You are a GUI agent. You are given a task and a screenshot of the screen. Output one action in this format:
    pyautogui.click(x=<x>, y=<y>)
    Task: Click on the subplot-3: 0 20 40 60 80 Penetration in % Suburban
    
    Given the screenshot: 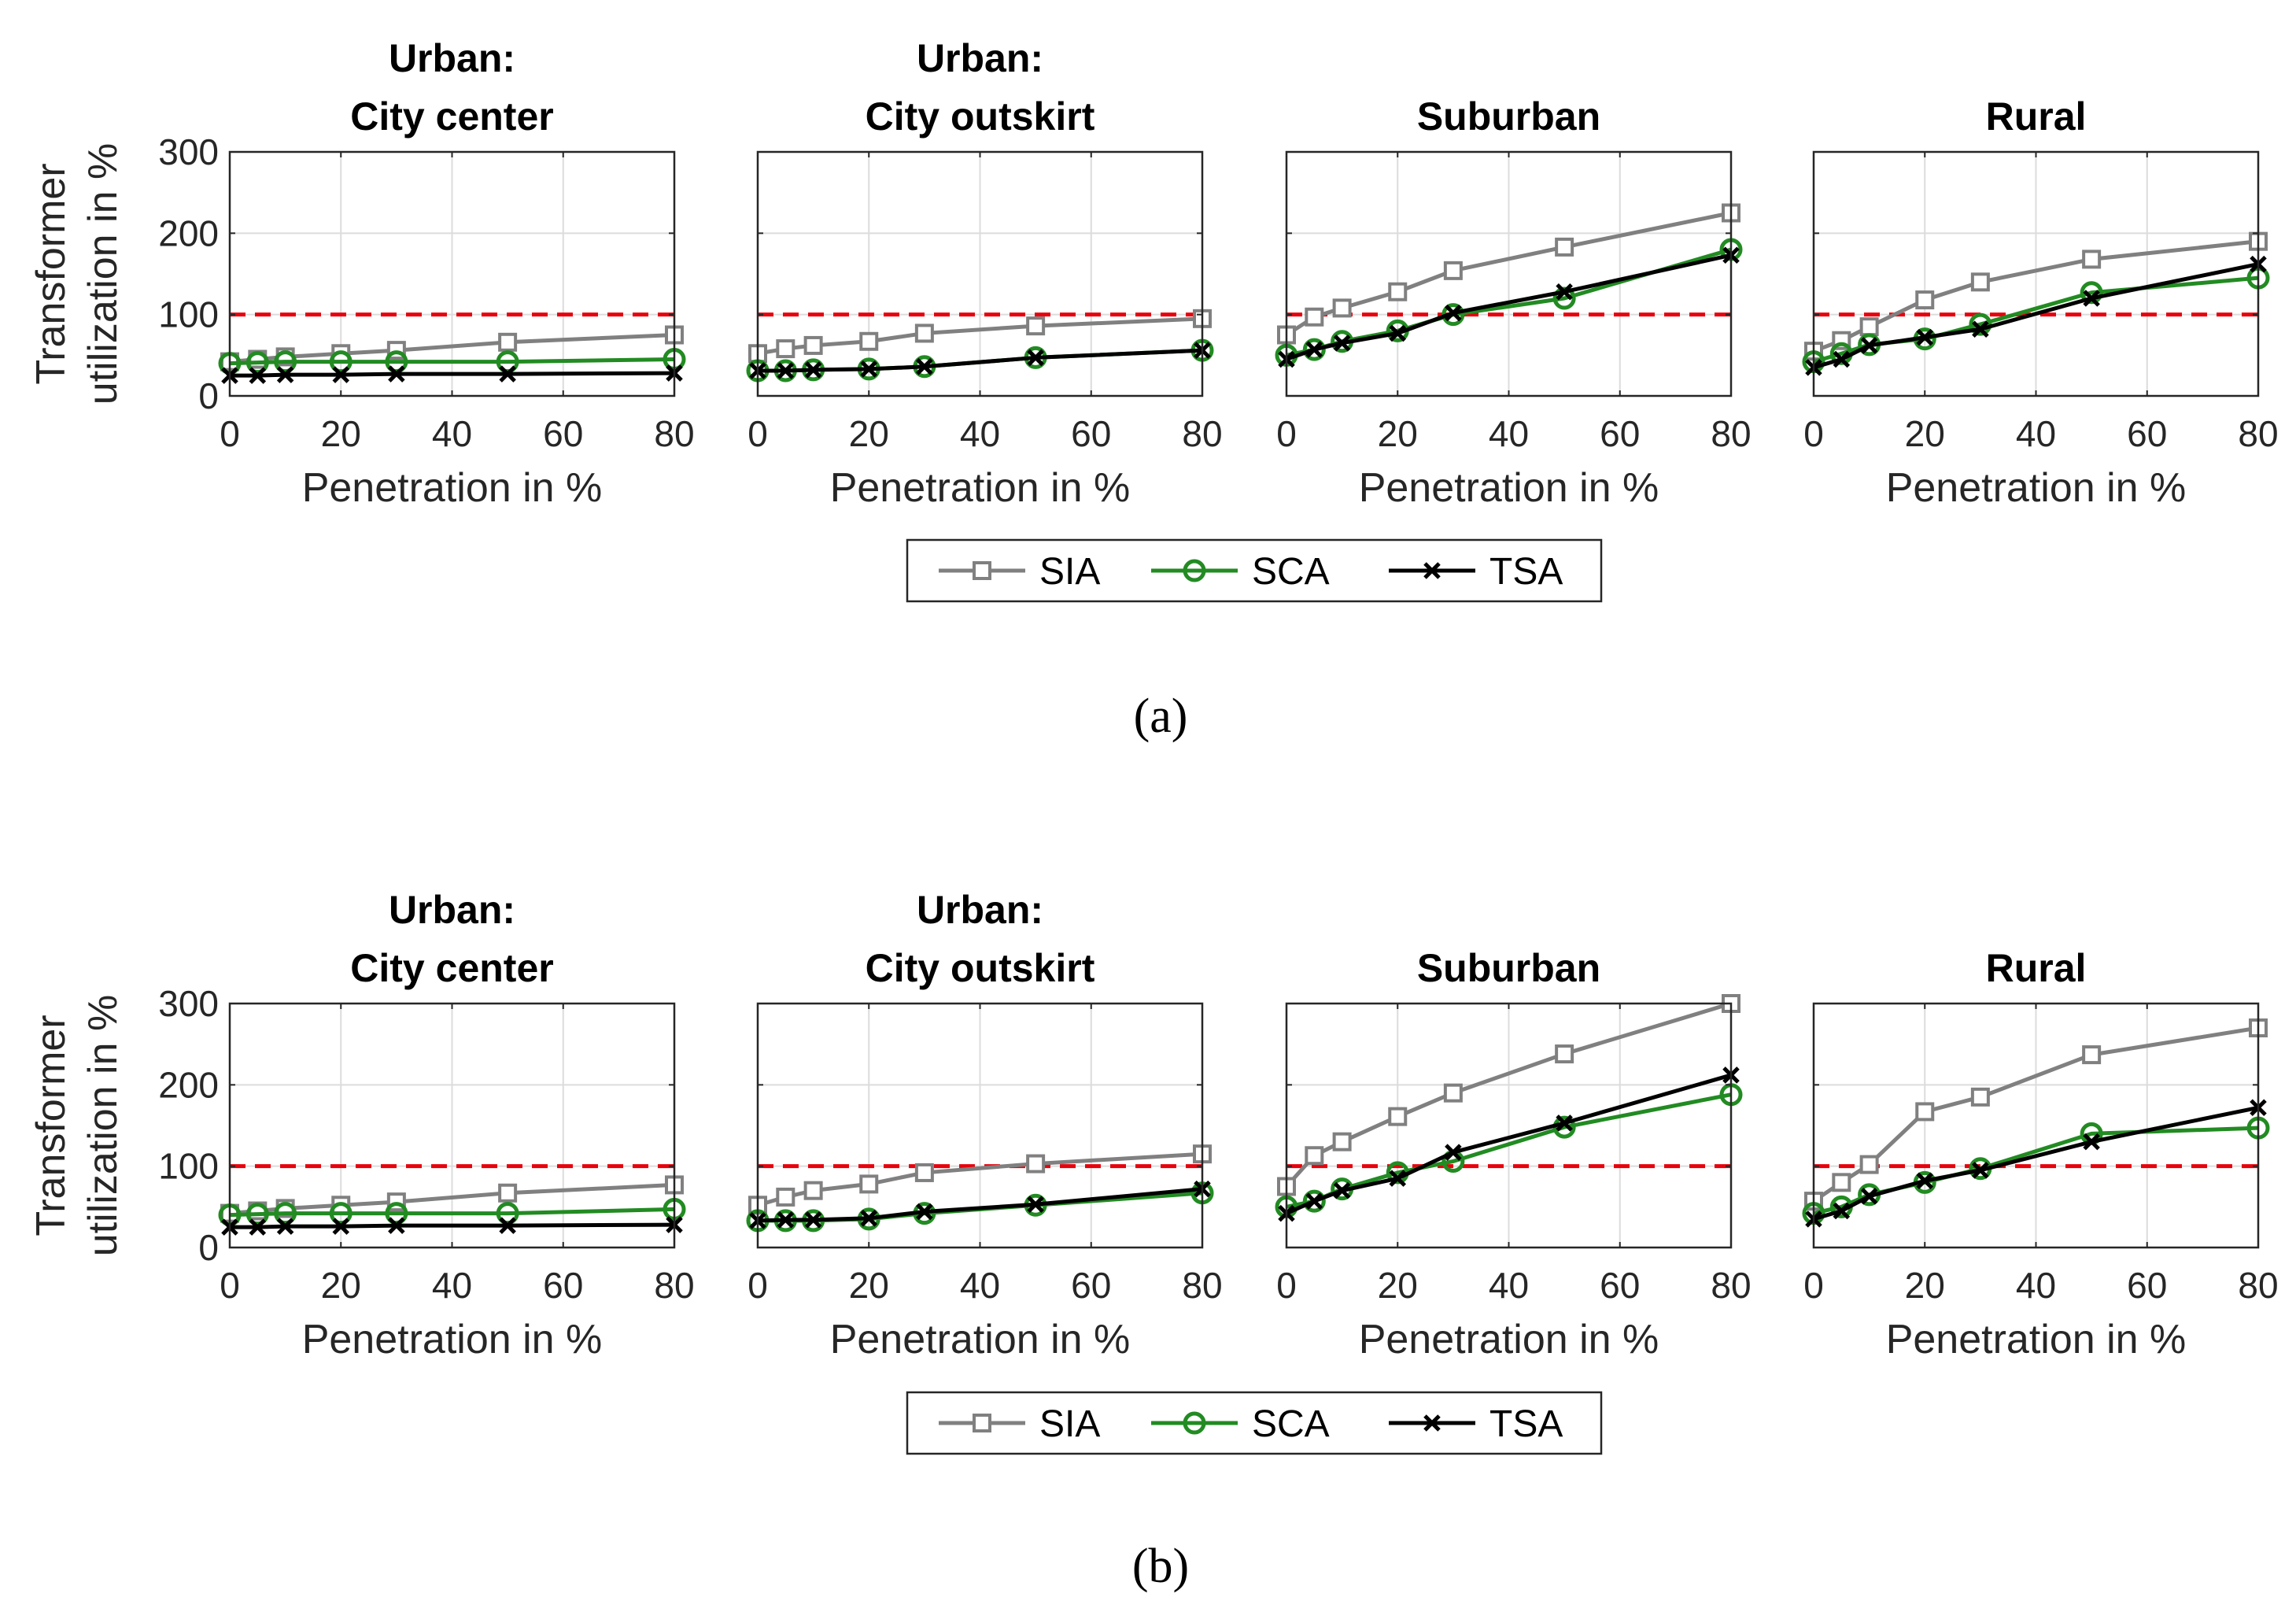 What is the action you would take?
    pyautogui.click(x=1513, y=1154)
    